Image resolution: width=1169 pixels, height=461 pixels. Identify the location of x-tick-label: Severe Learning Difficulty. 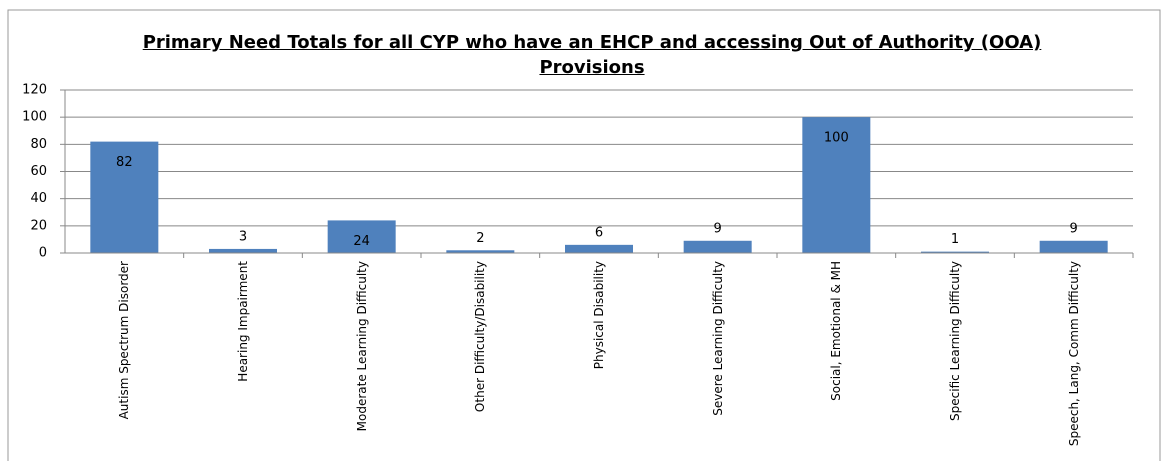
(717, 338).